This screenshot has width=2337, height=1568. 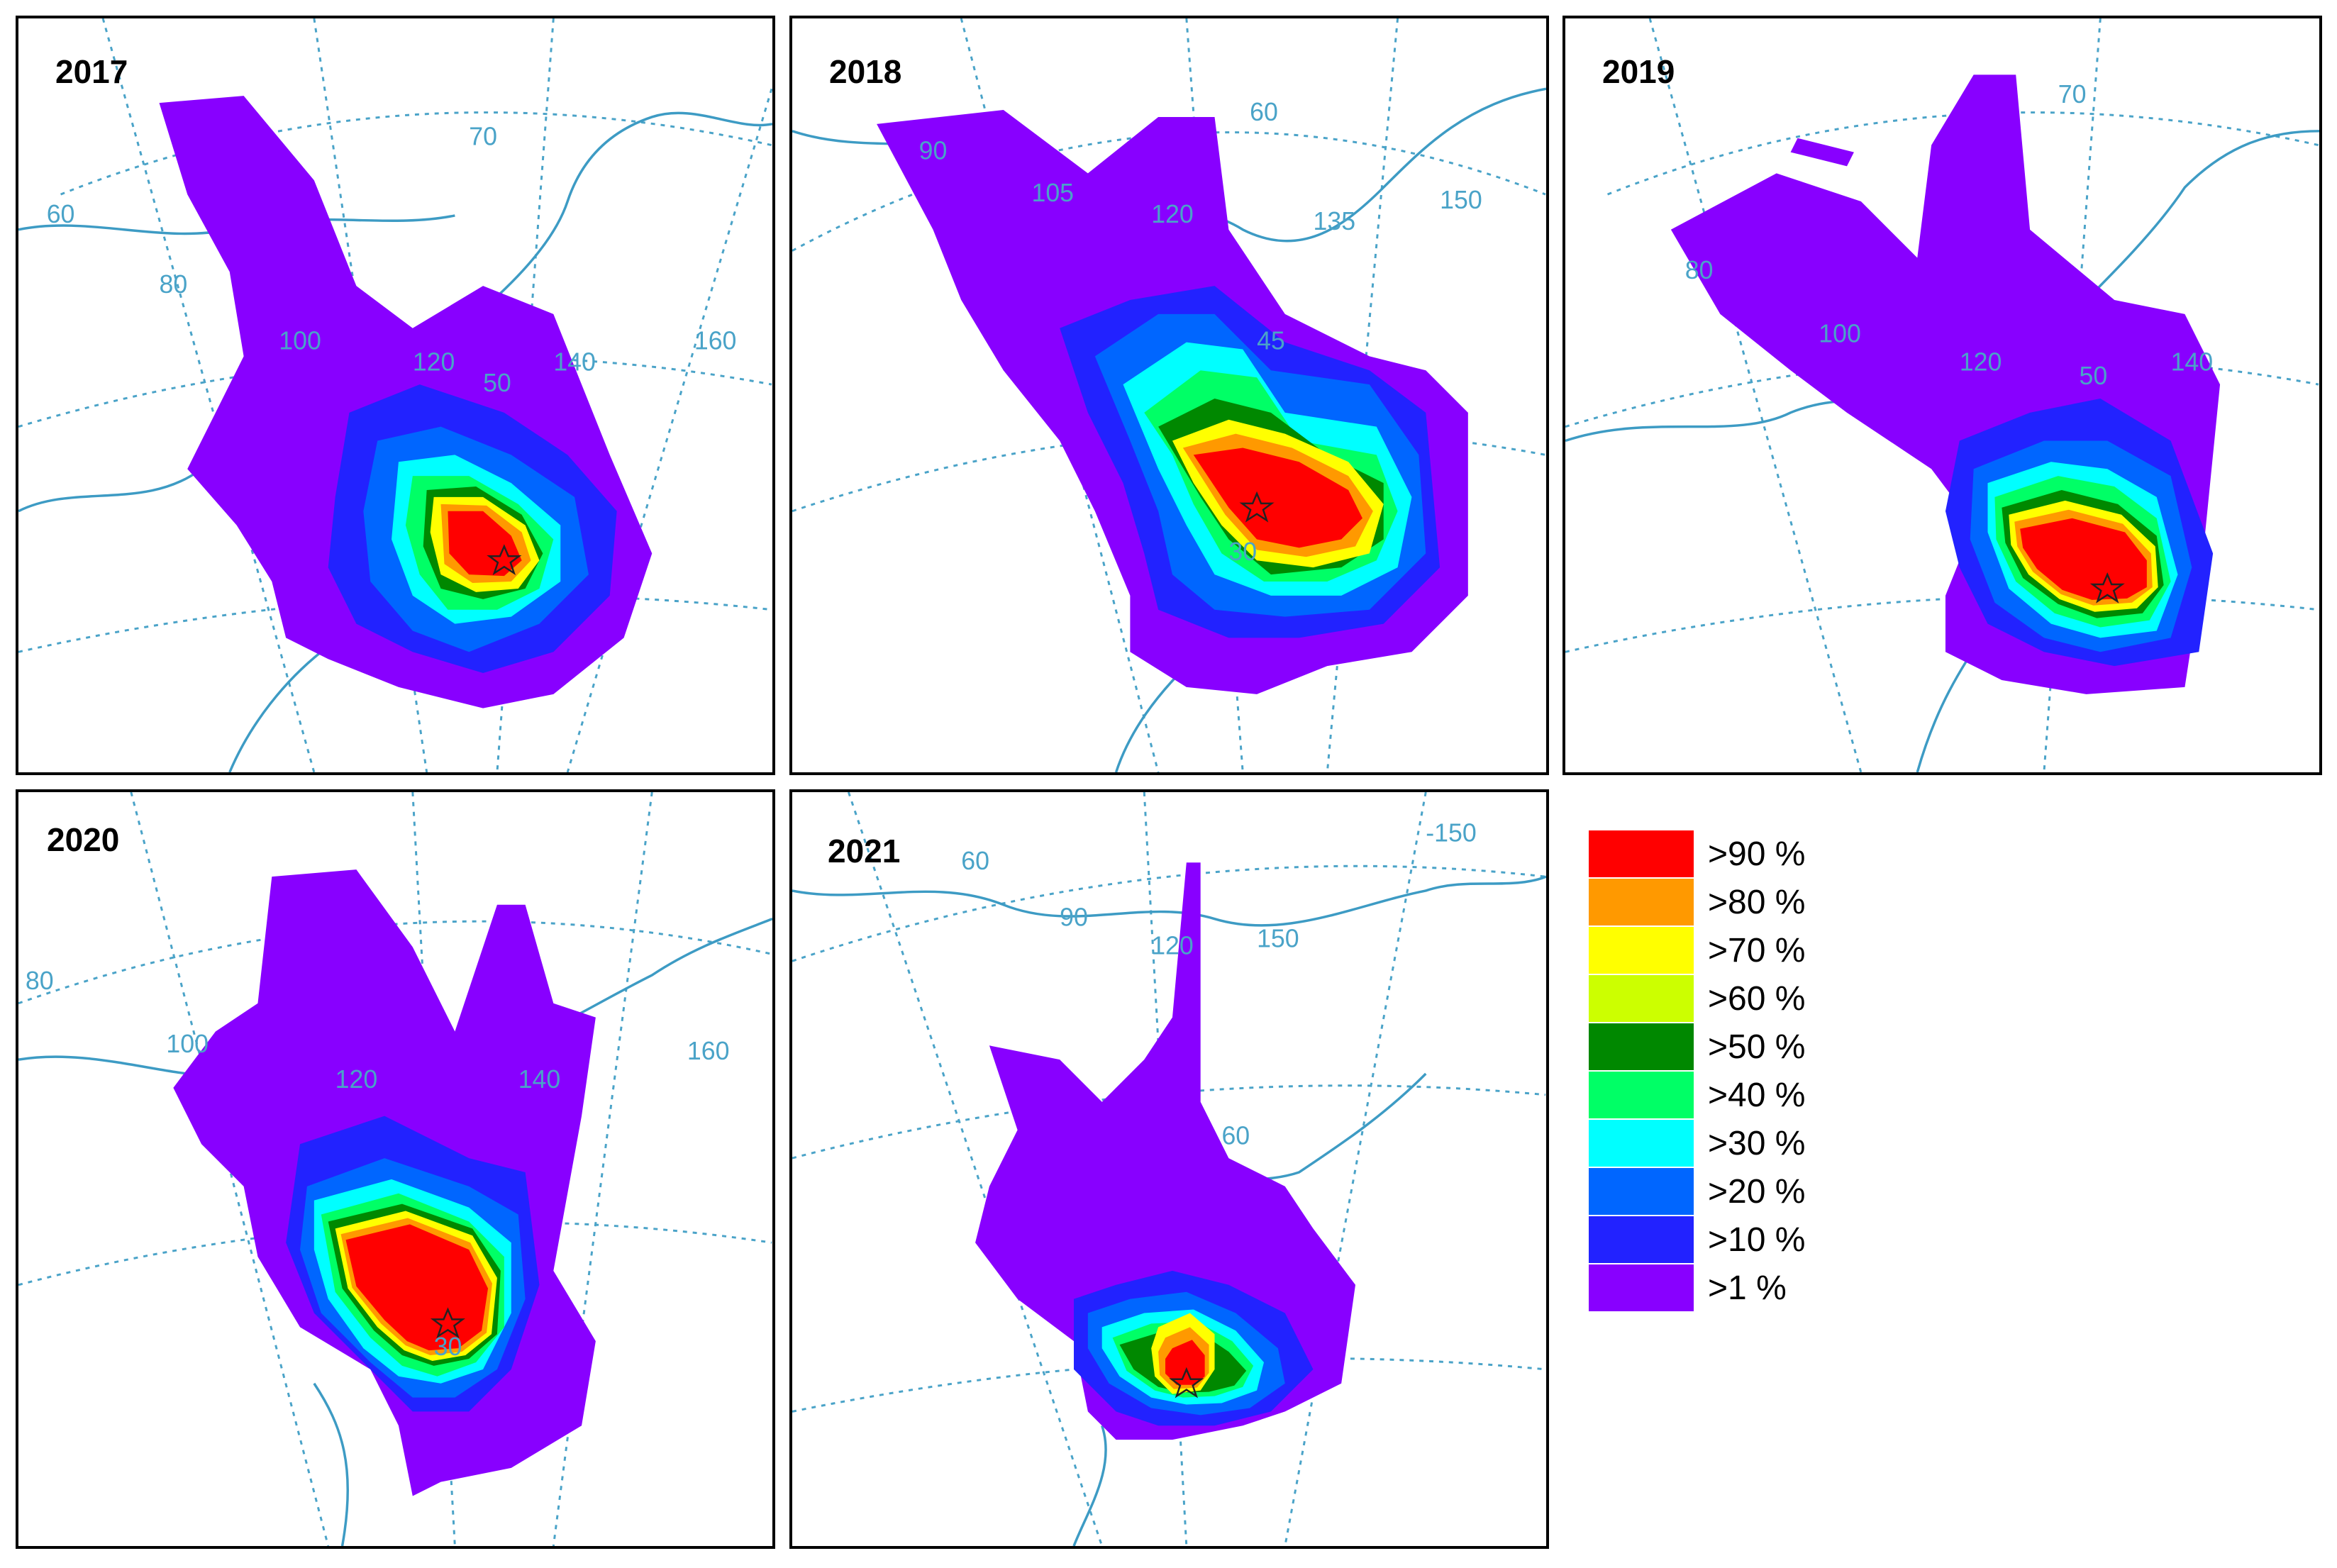 I want to click on legend-item: >10 %, so click(x=1738, y=1240).